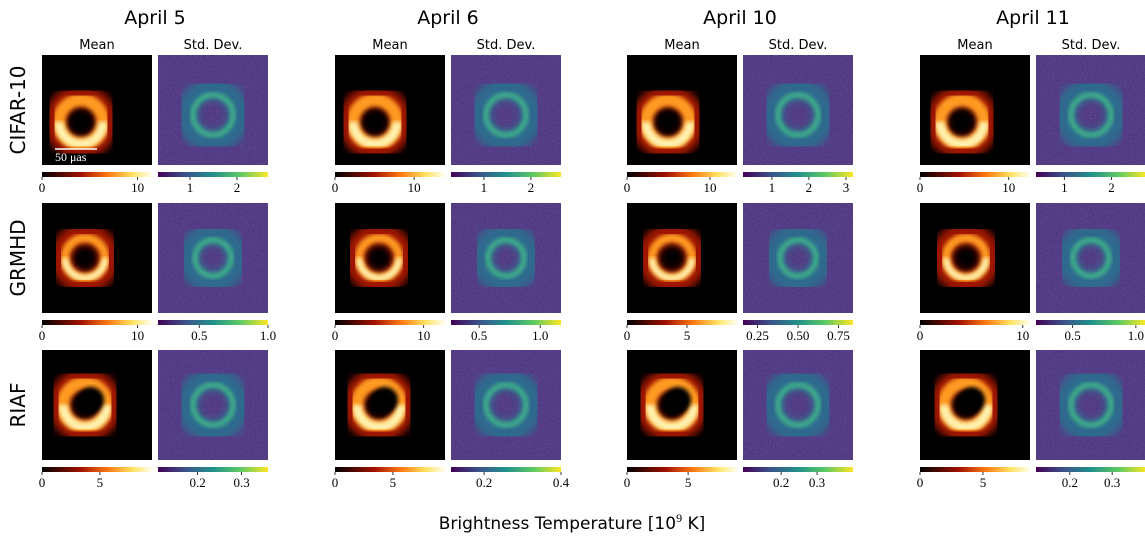 The height and width of the screenshot is (542, 1145). Describe the element at coordinates (679, 518) in the screenshot. I see `x-label-sup: 9` at that location.